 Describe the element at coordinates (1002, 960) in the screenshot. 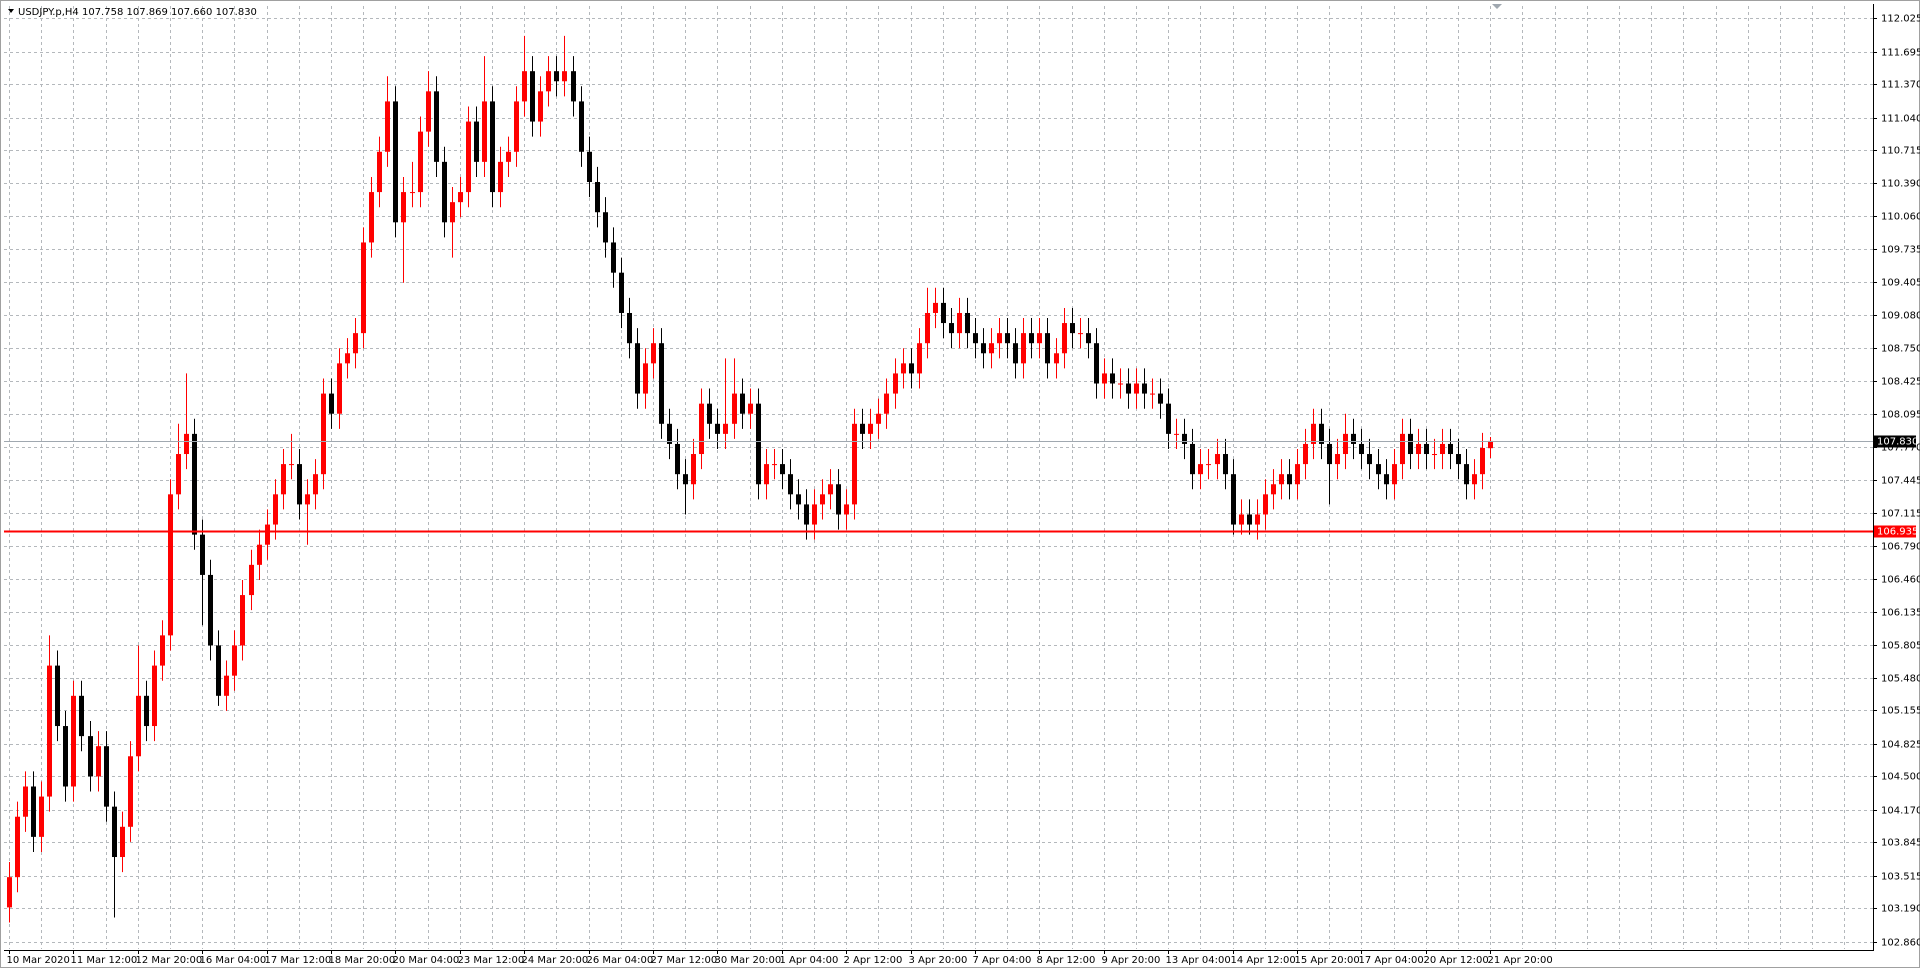

I see `x-tick-label: 7 Apr 04:00` at that location.